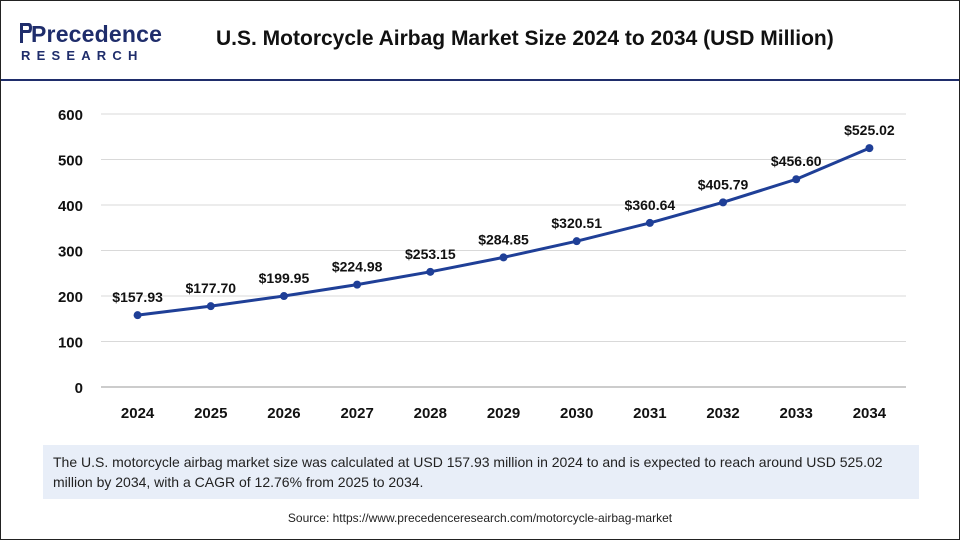 This screenshot has height=540, width=960. I want to click on logo-wordmark: Precedence, so click(97, 34).